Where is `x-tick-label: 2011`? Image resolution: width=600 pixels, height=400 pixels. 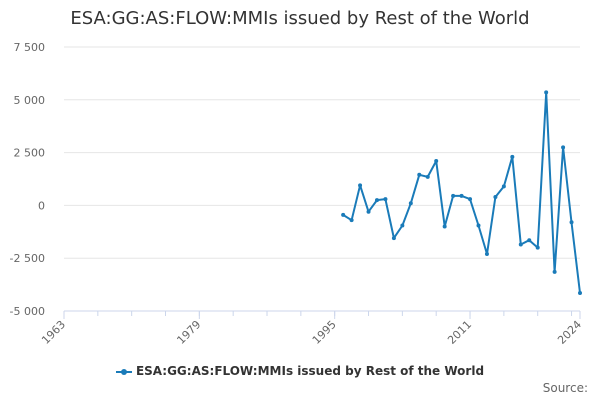 x-tick-label: 2011 is located at coordinates (459, 332).